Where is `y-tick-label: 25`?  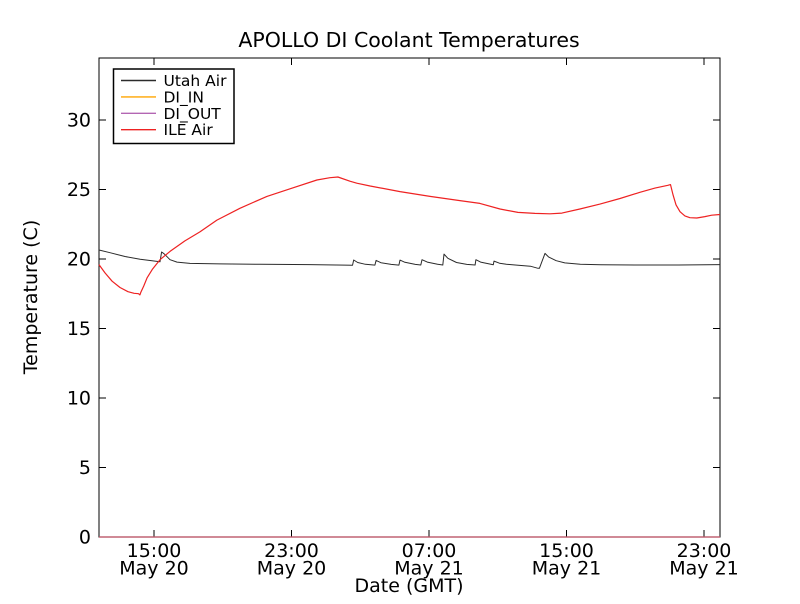 y-tick-label: 25 is located at coordinates (79, 190).